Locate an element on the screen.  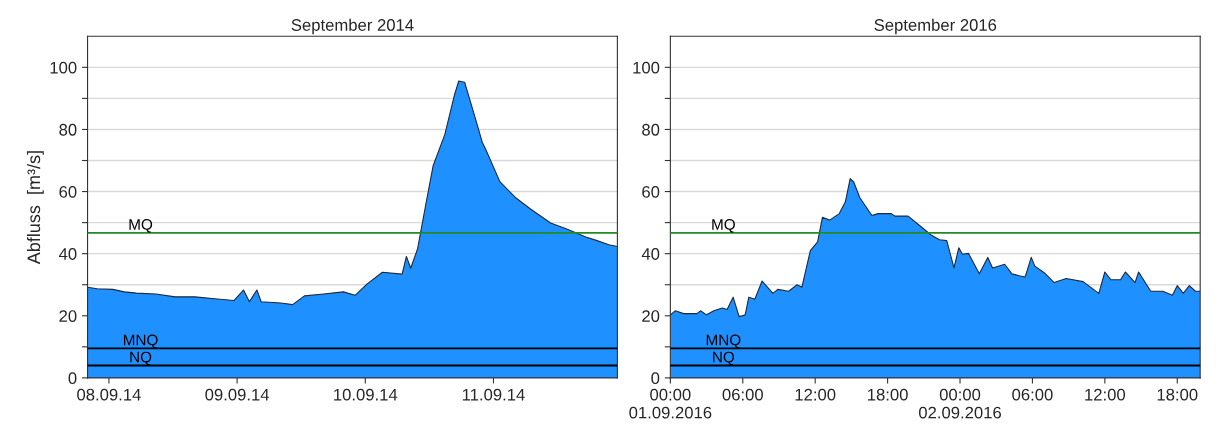
x-tick-label: 10.09.14 is located at coordinates (366, 394).